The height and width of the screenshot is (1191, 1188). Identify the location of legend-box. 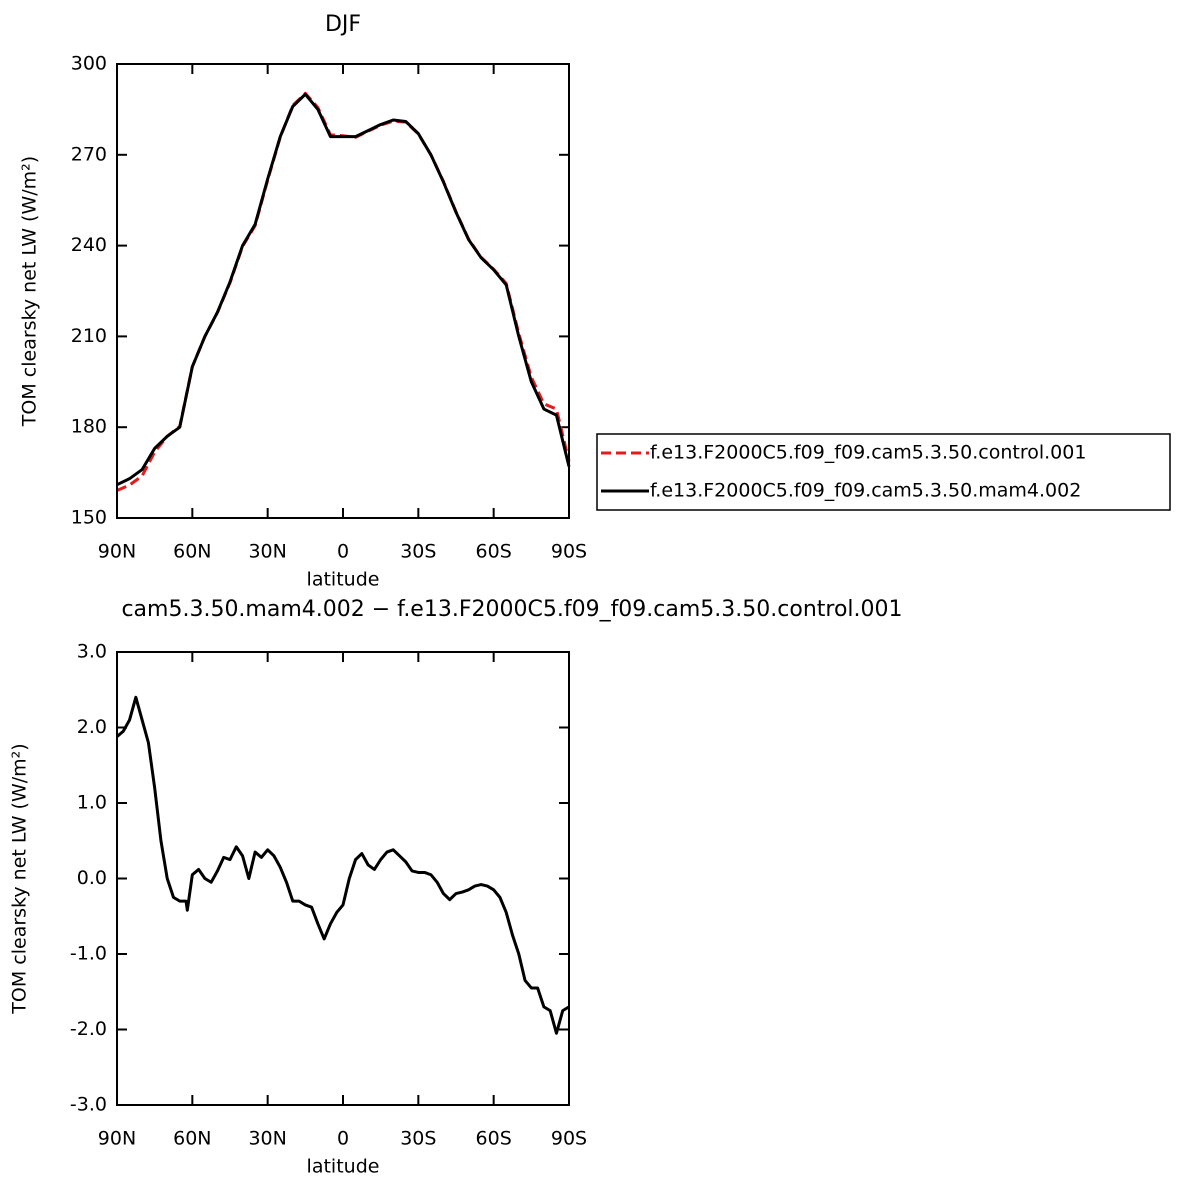
(883, 472).